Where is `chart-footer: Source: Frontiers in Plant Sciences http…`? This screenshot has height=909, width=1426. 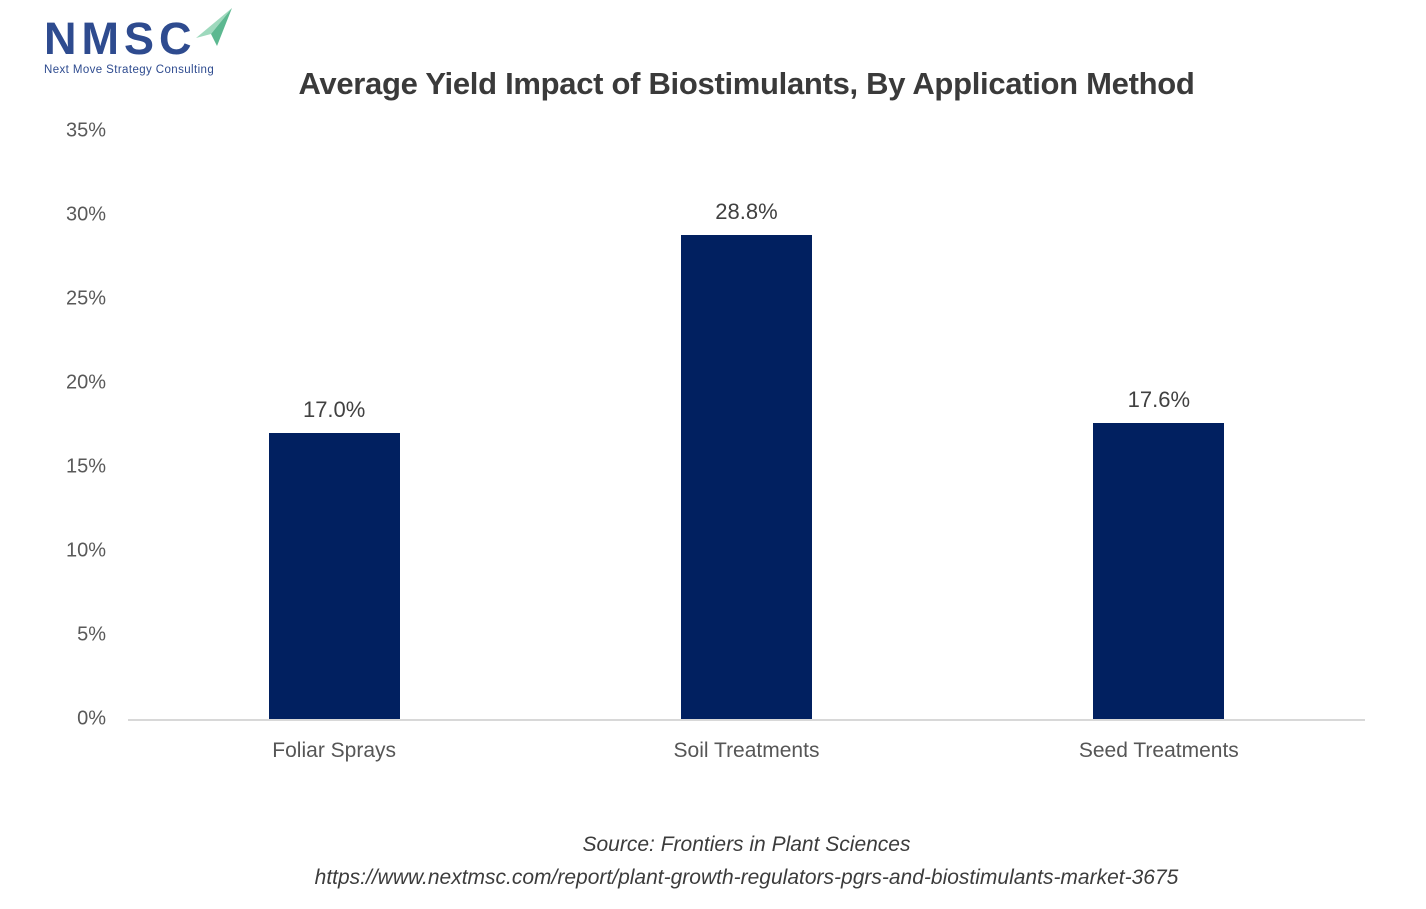 chart-footer: Source: Frontiers in Plant Sciences http… is located at coordinates (746, 862).